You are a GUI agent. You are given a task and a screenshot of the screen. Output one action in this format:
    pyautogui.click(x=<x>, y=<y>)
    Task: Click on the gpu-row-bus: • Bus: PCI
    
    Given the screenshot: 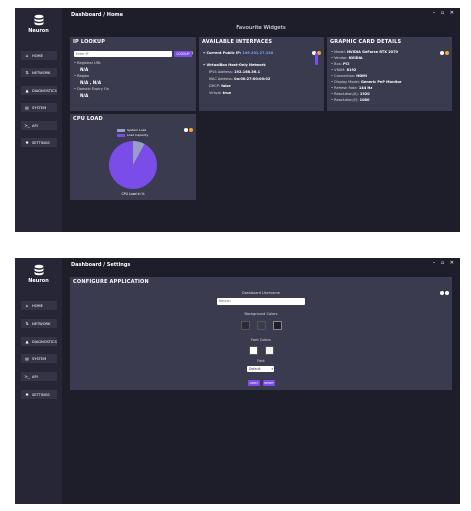 What is the action you would take?
    pyautogui.click(x=340, y=64)
    